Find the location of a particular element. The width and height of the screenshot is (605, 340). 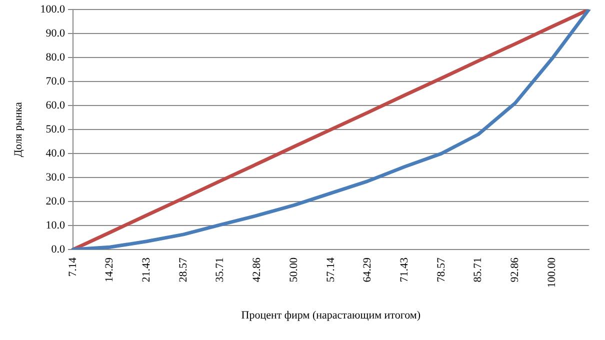

x-tick-label: 78.57 is located at coordinates (441, 269).